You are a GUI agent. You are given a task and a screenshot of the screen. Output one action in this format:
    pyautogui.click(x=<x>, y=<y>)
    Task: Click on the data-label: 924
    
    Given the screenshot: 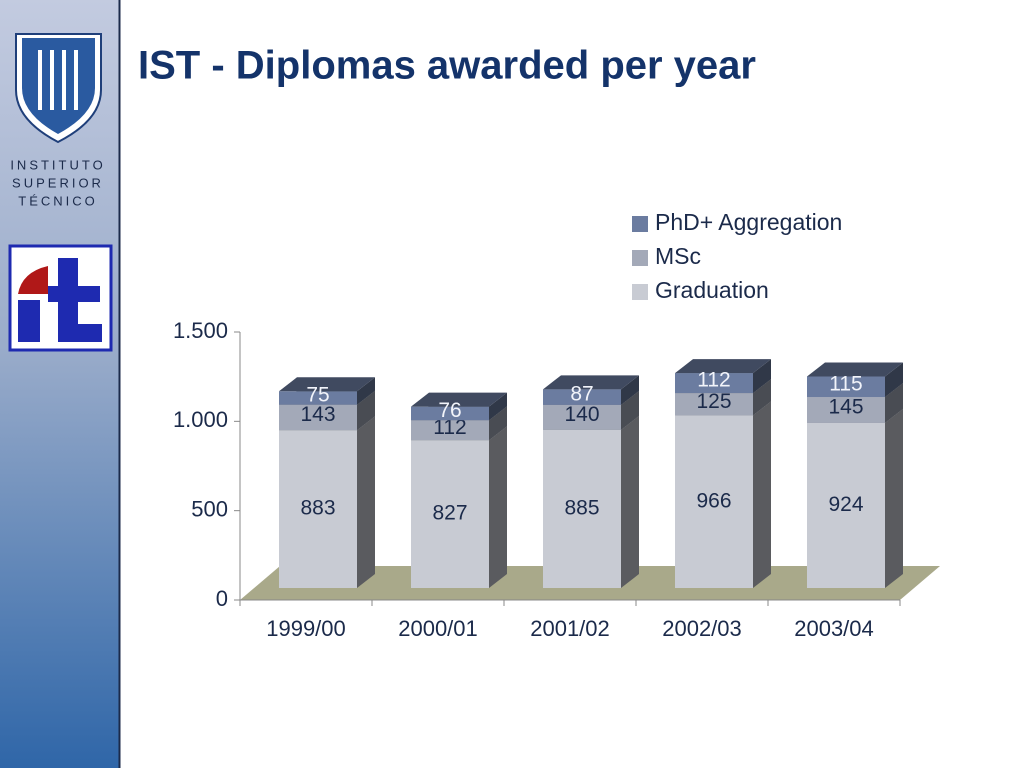 What is the action you would take?
    pyautogui.click(x=845, y=504)
    